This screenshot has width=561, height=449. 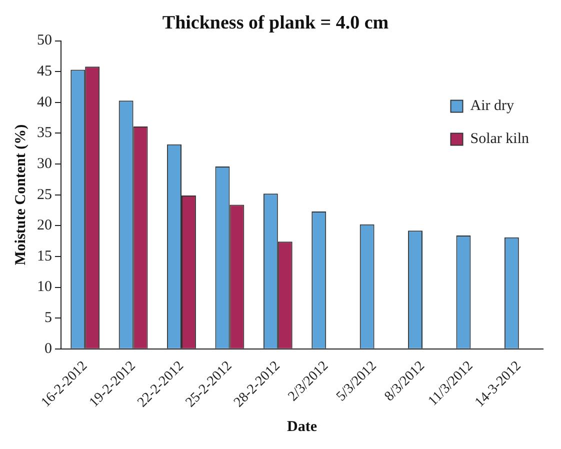 What do you see at coordinates (44, 226) in the screenshot?
I see `y-tick-label: 20` at bounding box center [44, 226].